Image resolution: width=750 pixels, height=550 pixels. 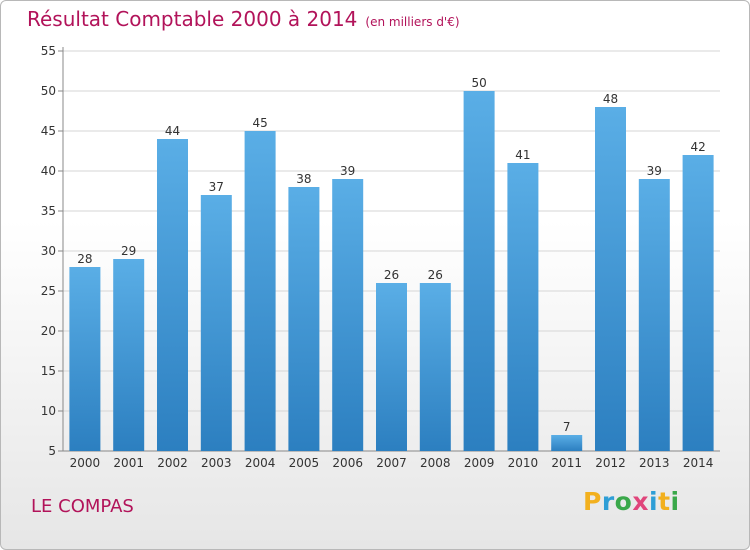 I want to click on x-tick-label: 2012, so click(x=610, y=463).